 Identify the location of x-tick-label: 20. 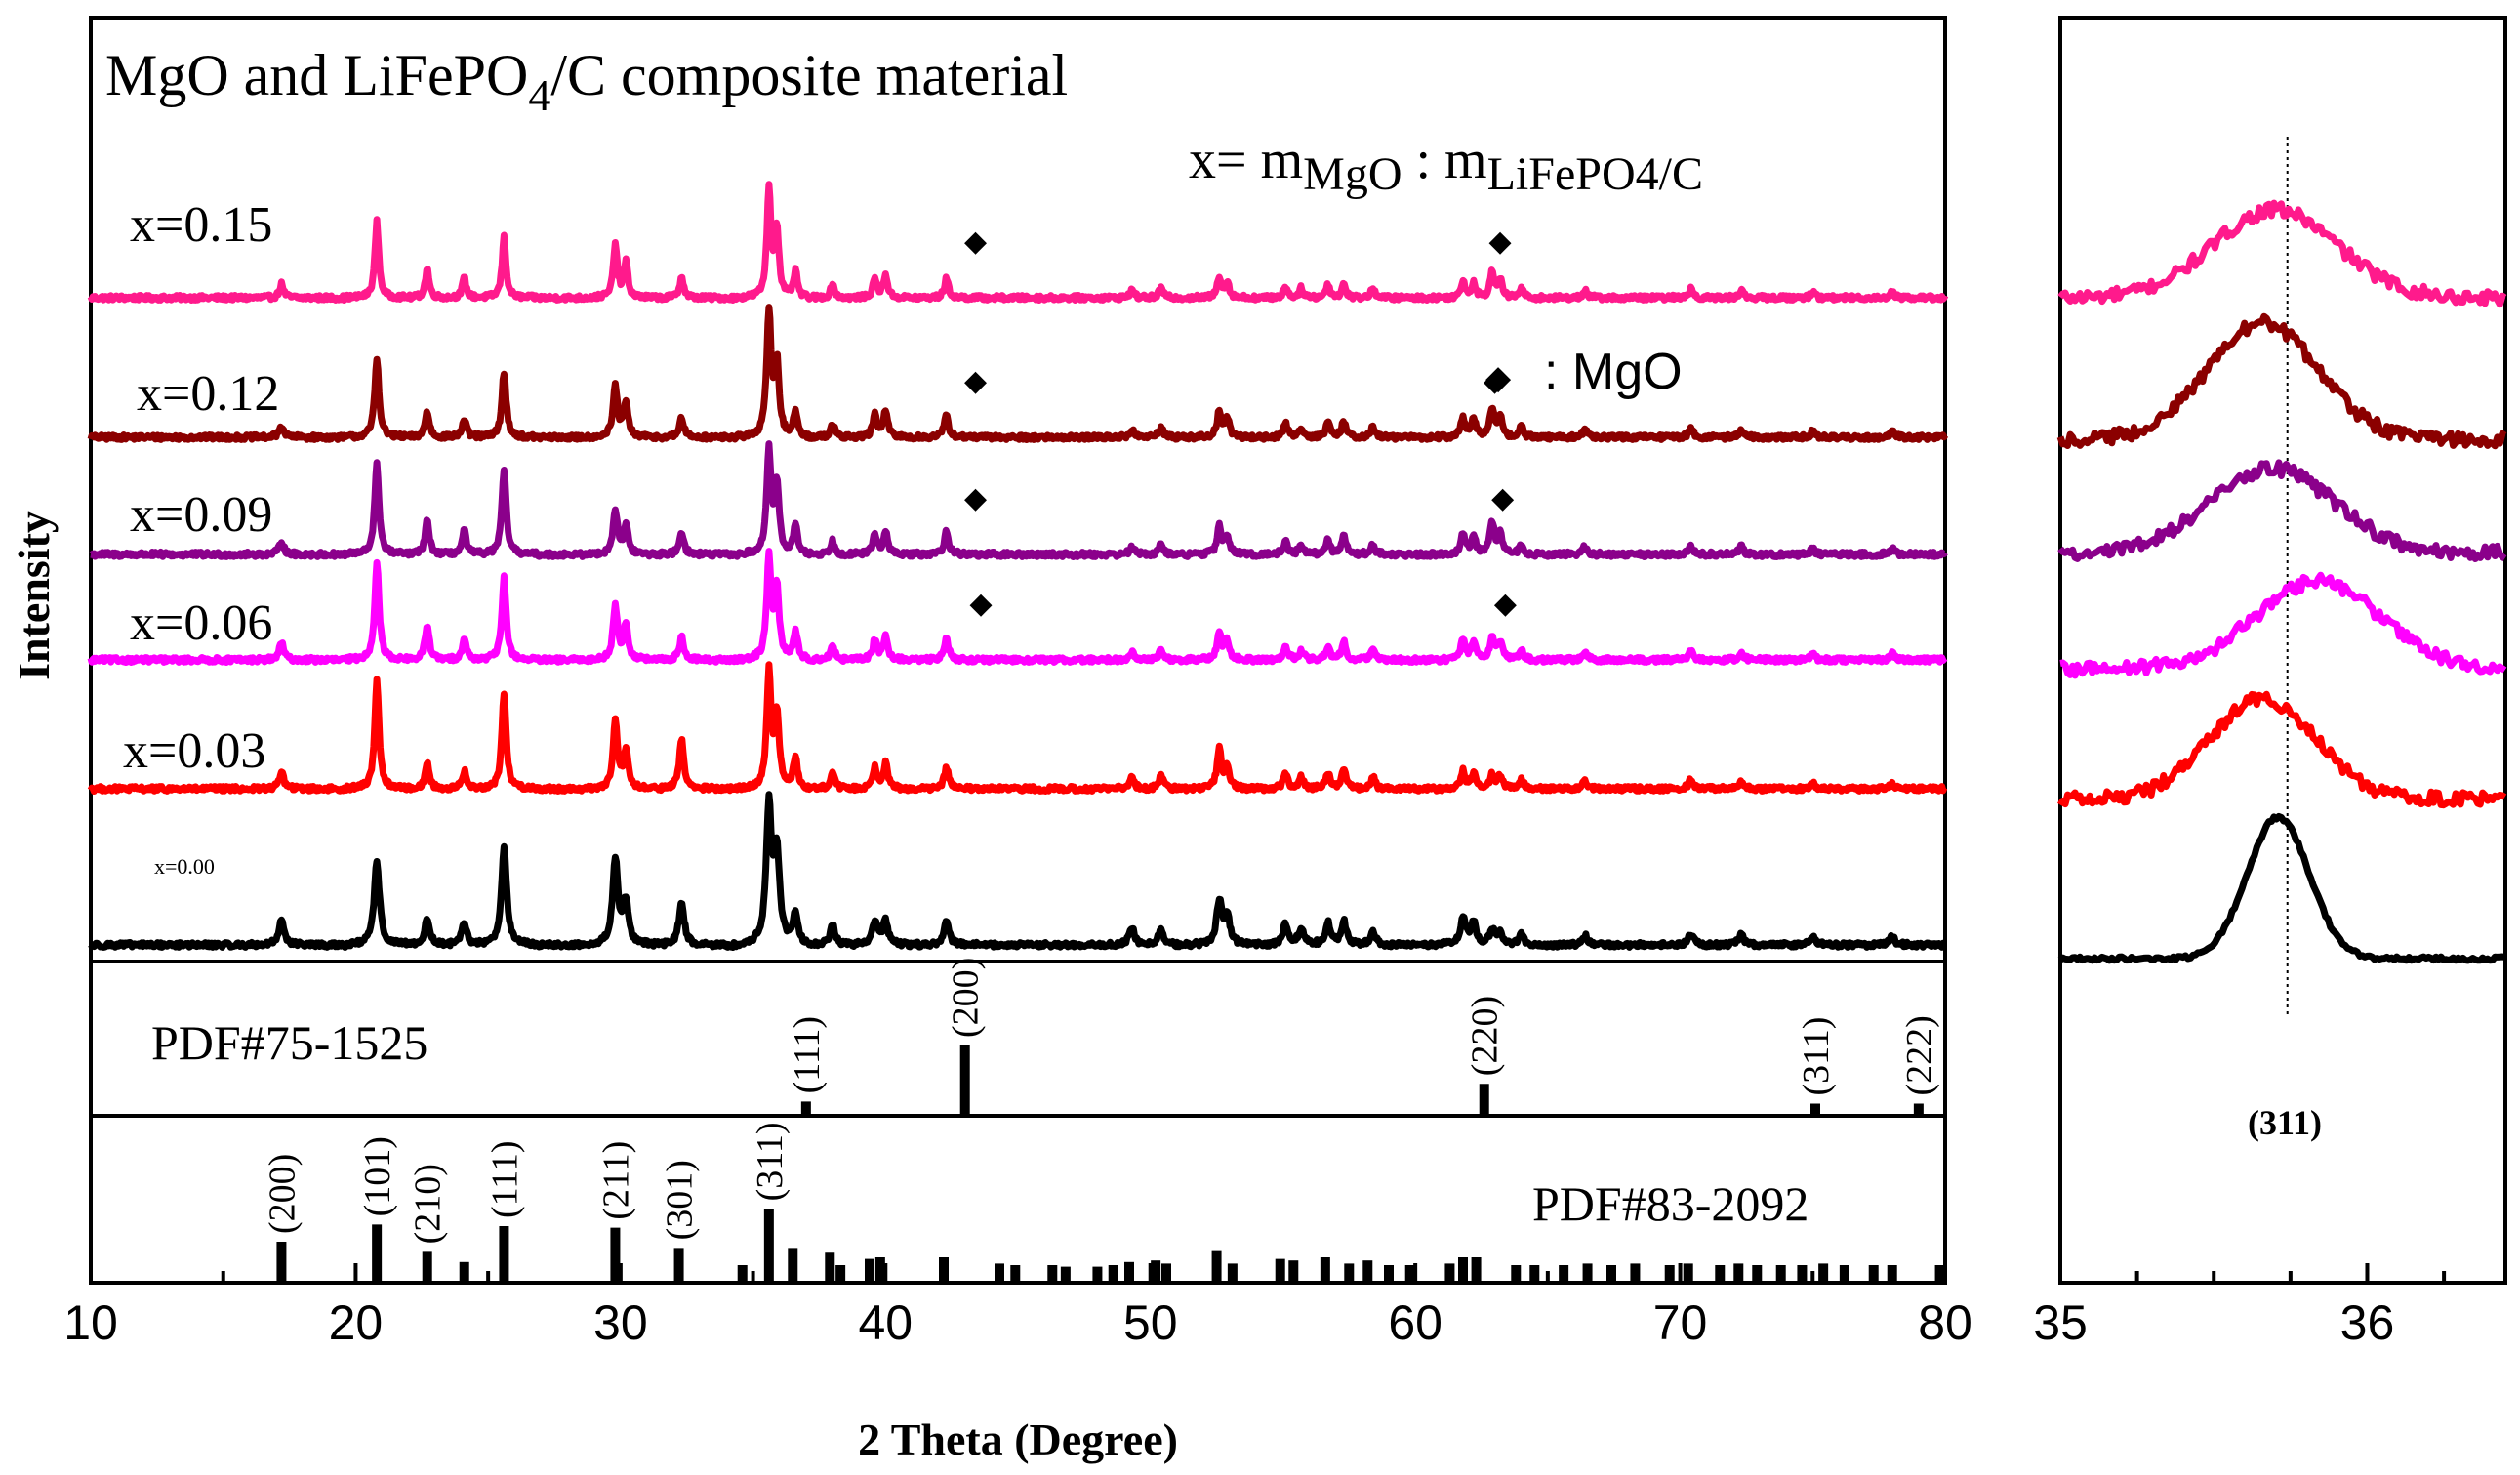
(356, 1323).